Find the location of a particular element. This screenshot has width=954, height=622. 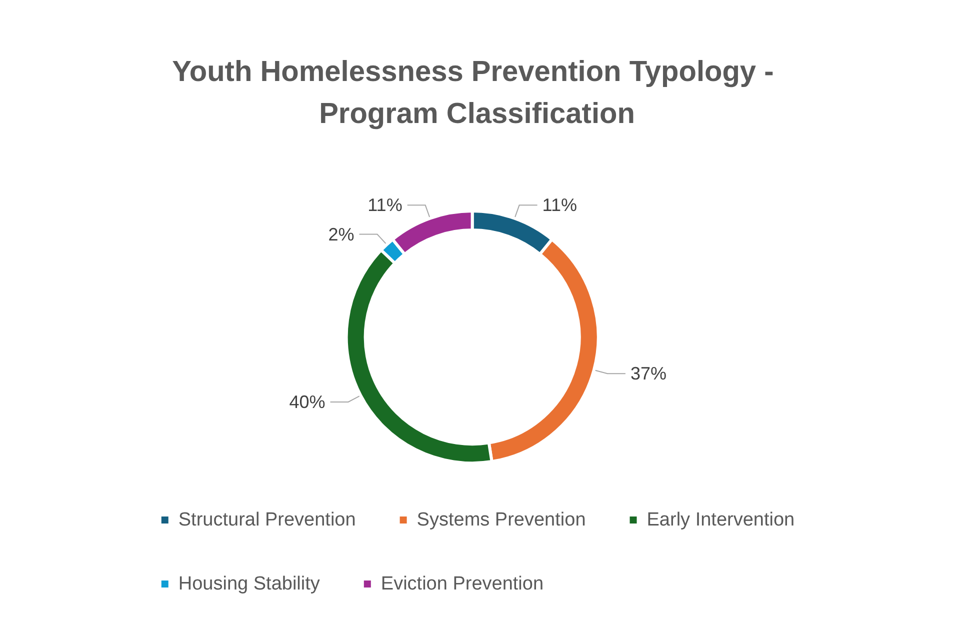

legend-label: Early Intervention is located at coordinates (720, 520).